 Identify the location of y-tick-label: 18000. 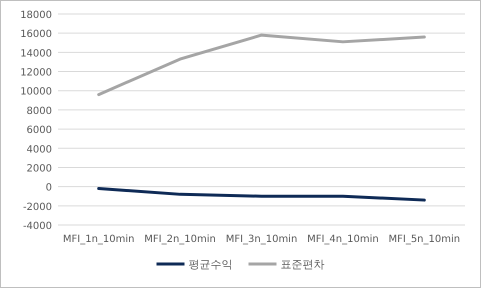
(36, 15).